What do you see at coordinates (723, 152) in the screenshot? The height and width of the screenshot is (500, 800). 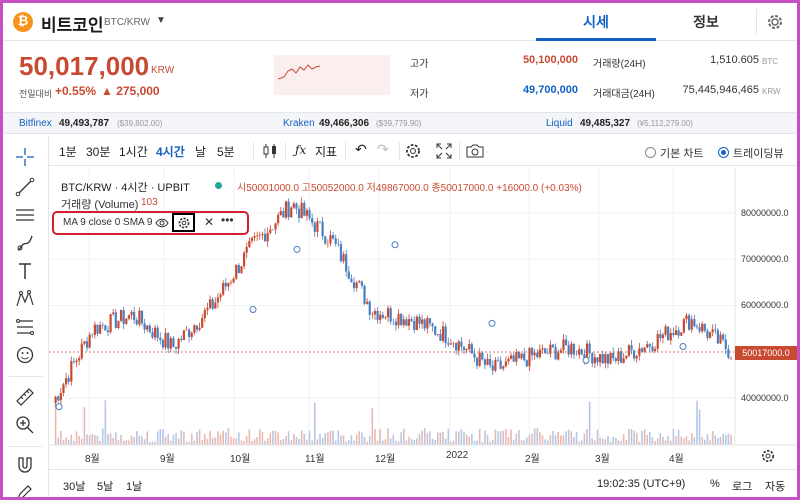 I see `tradingview-radio` at bounding box center [723, 152].